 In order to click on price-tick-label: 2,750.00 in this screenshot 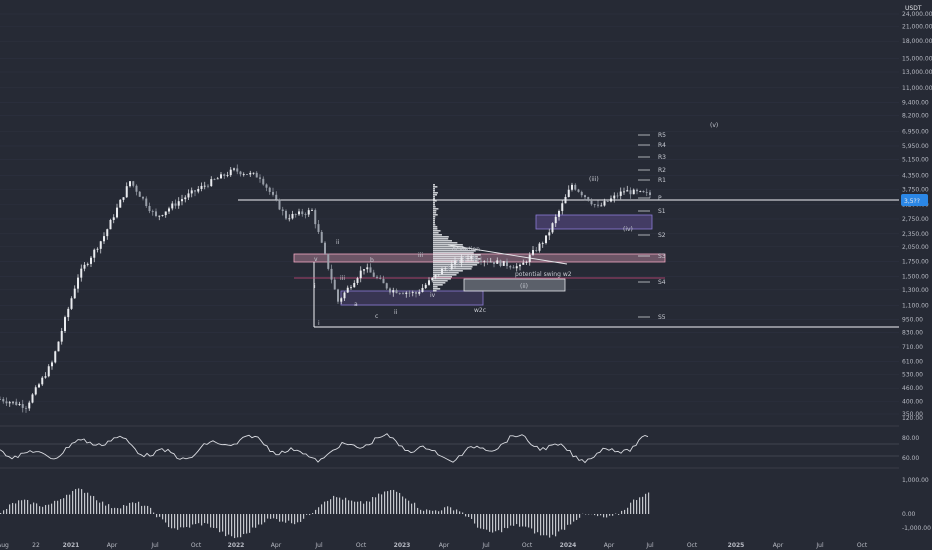, I will do `click(915, 219)`.